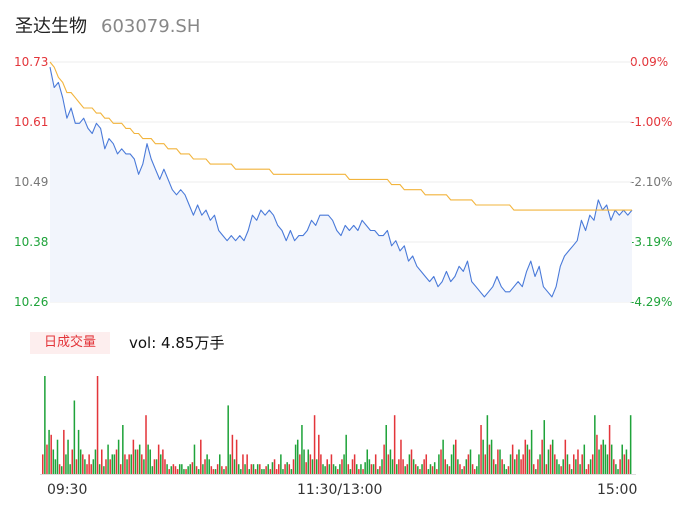 This screenshot has width=686, height=524. I want to click on volume-tab: 日成交量, so click(70, 343).